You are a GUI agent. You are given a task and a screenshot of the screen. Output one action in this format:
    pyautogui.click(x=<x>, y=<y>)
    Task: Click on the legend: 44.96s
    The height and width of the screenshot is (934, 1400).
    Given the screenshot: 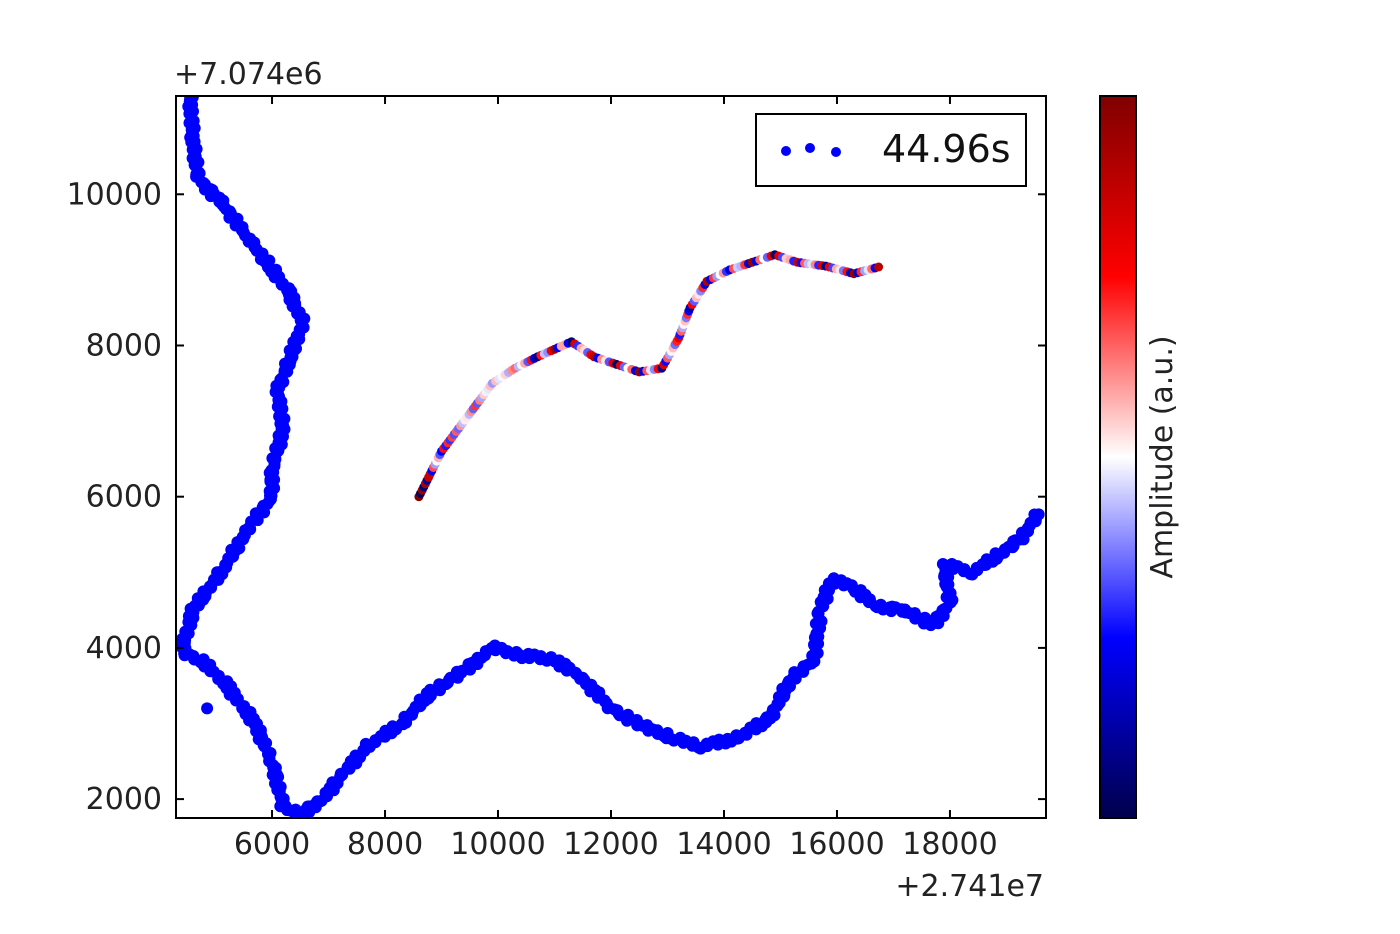 What is the action you would take?
    pyautogui.click(x=891, y=150)
    